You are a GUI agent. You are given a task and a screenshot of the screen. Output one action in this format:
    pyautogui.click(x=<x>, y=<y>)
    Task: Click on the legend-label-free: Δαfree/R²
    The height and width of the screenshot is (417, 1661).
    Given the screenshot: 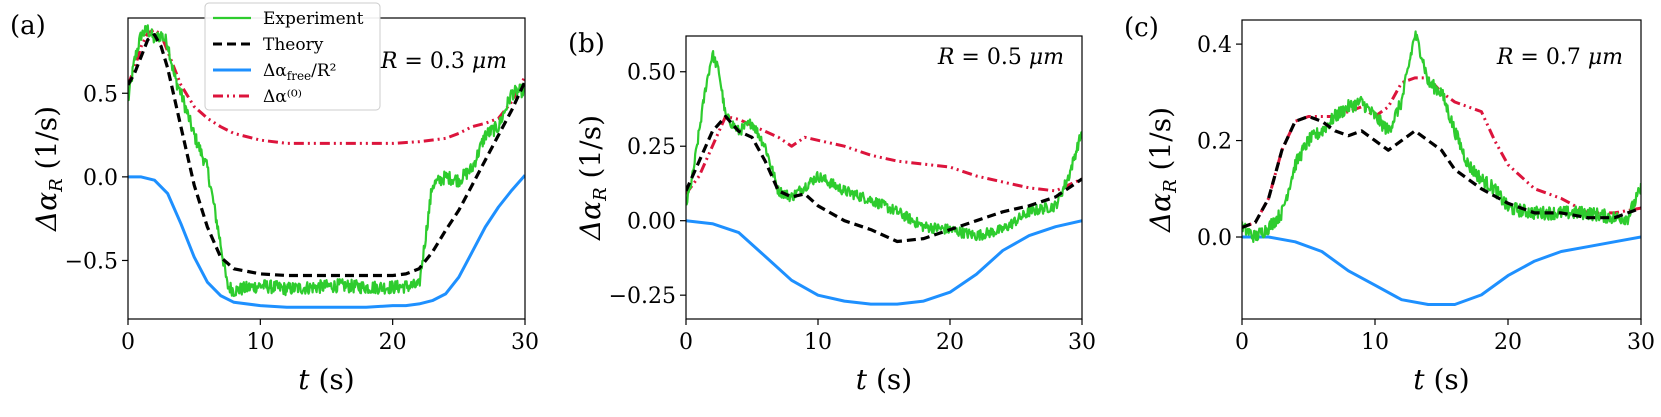 What is the action you would take?
    pyautogui.click(x=300, y=72)
    